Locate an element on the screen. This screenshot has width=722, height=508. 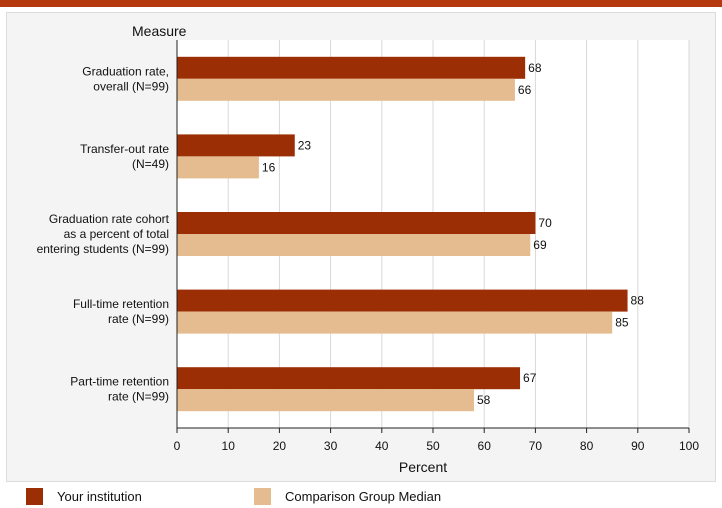
x-axis-title: Percent is located at coordinates (423, 467).